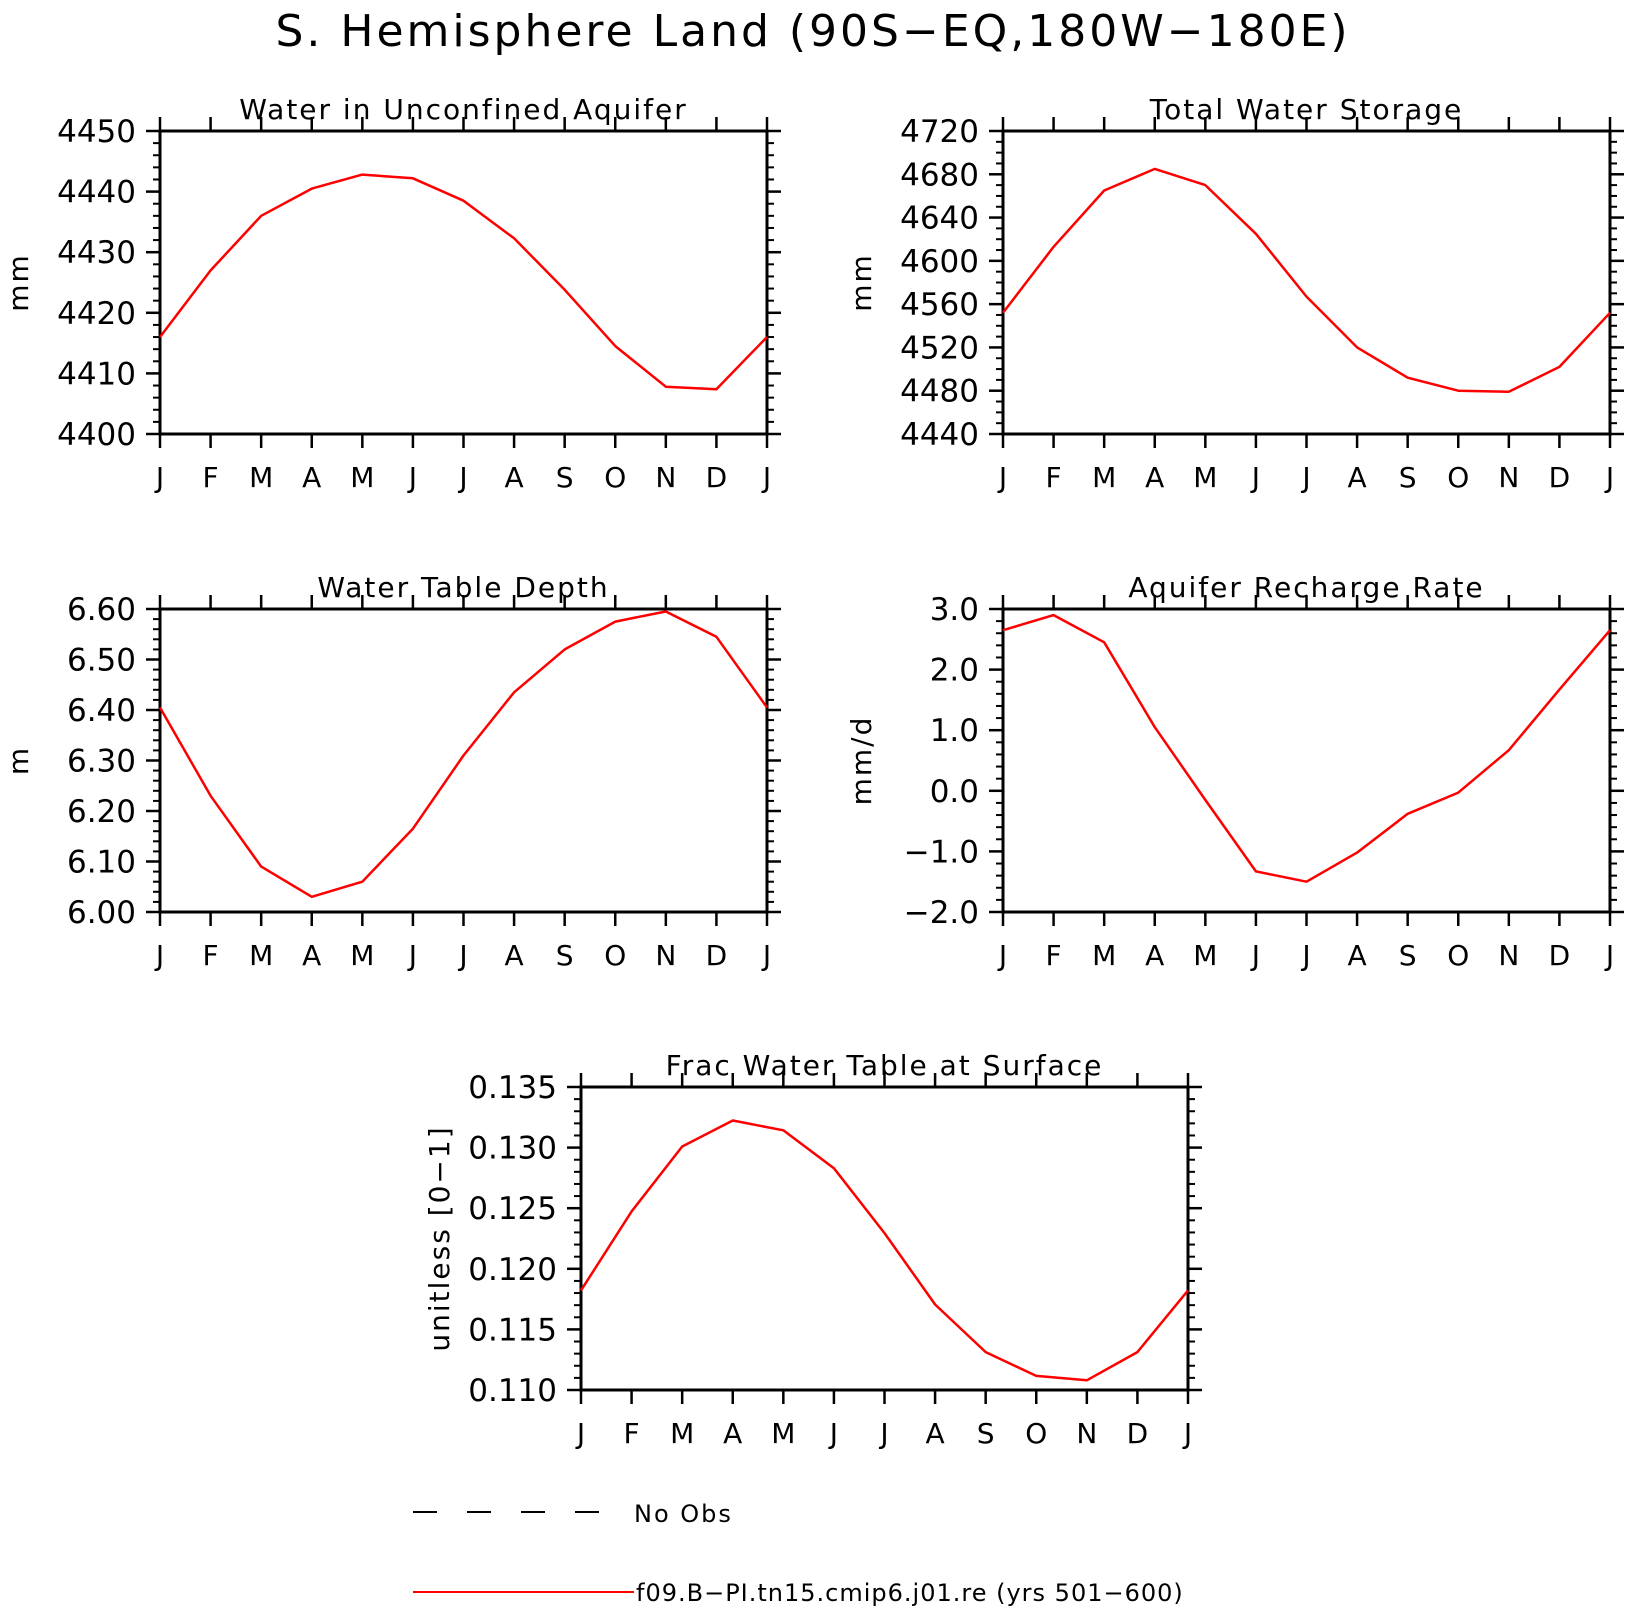 Image resolution: width=1626 pixels, height=1607 pixels. Describe the element at coordinates (512, 1330) in the screenshot. I see `y-tick-label: 0.115` at that location.